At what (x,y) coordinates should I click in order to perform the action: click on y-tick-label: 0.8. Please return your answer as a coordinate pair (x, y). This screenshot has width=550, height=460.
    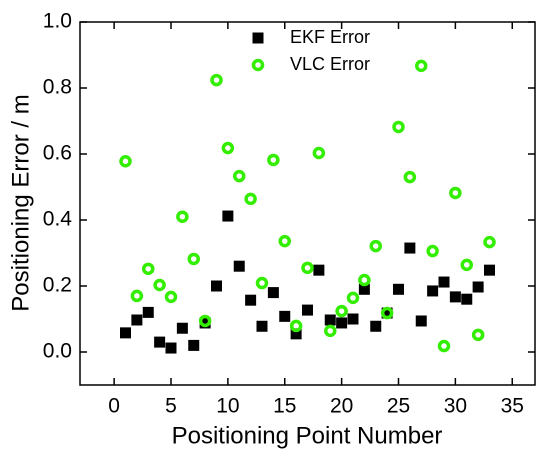
    Looking at the image, I should click on (57, 87).